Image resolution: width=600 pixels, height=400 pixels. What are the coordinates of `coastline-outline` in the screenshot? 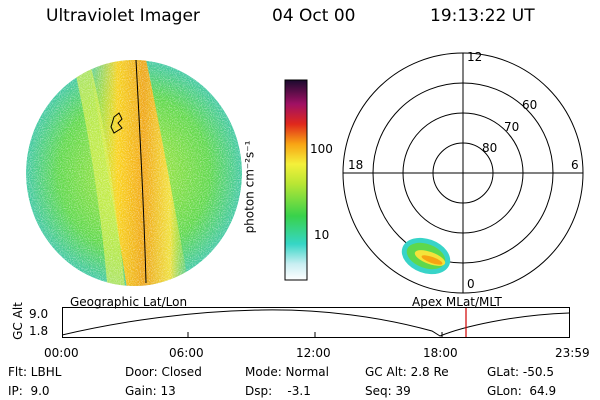 It's located at (116, 123).